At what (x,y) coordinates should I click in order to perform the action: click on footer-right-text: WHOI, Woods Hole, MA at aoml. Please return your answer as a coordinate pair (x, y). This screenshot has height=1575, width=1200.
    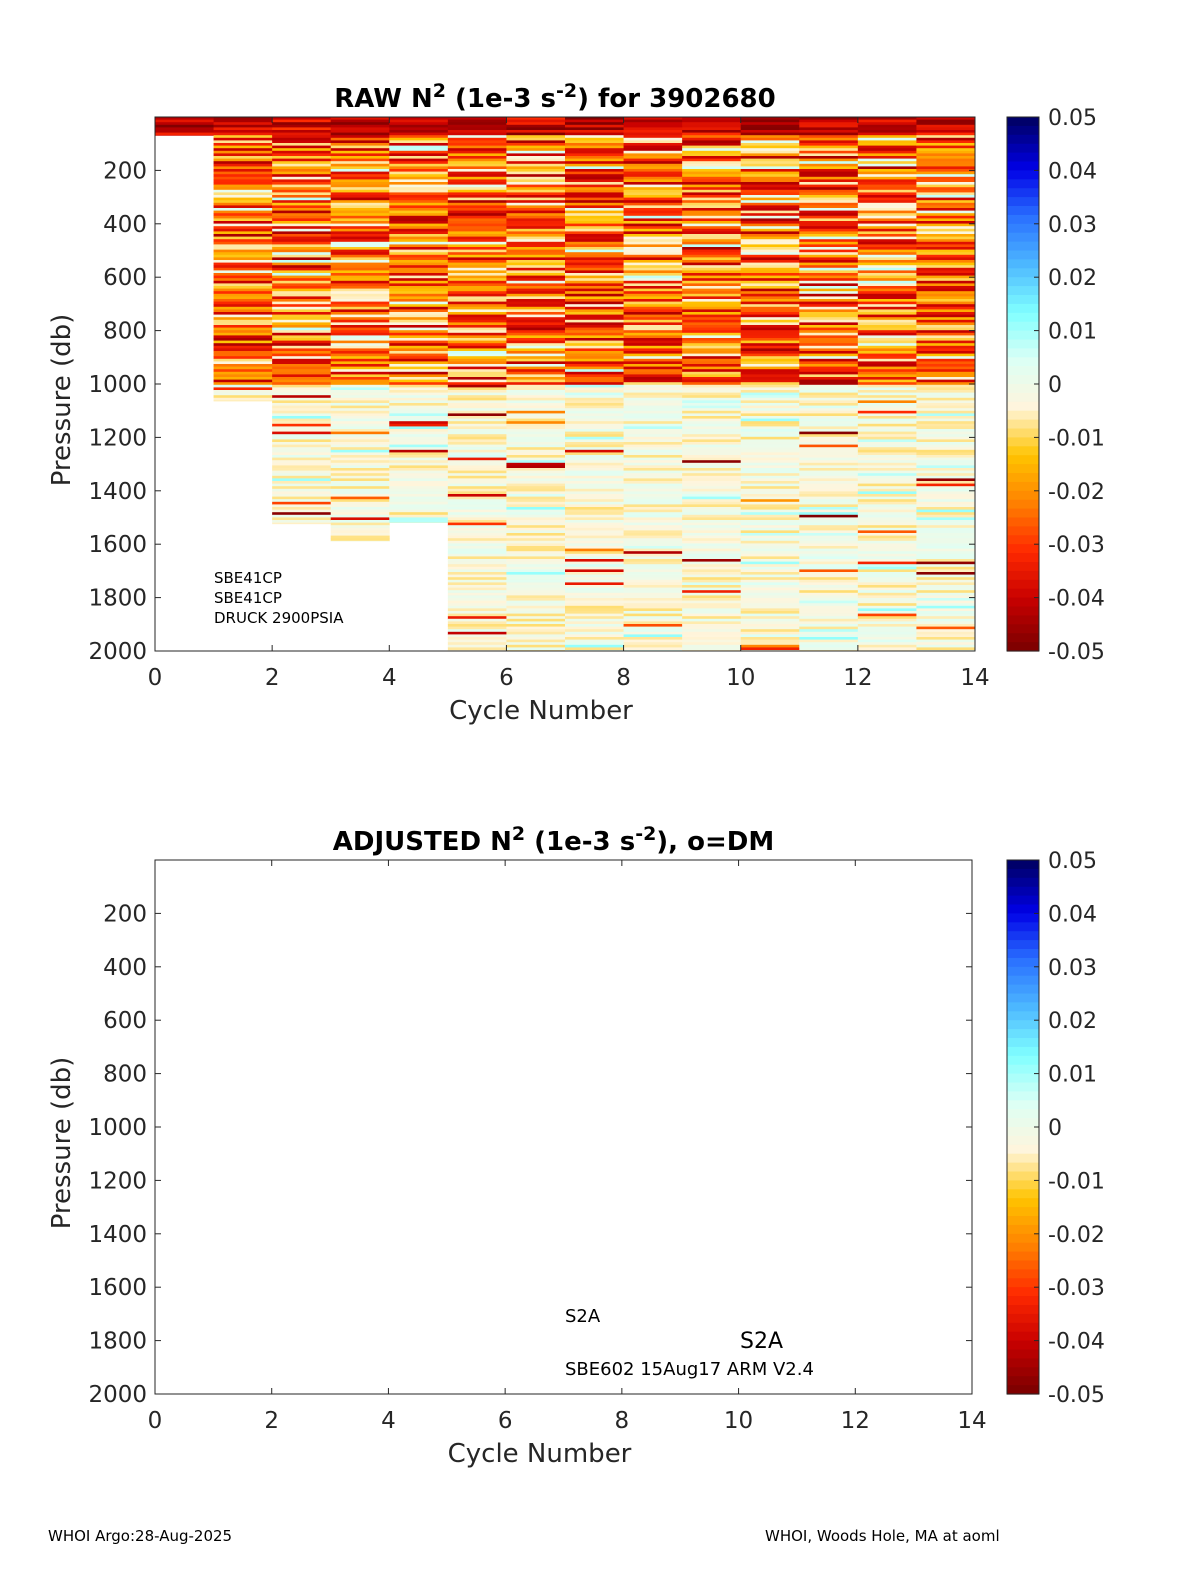
    Looking at the image, I should click on (882, 1536).